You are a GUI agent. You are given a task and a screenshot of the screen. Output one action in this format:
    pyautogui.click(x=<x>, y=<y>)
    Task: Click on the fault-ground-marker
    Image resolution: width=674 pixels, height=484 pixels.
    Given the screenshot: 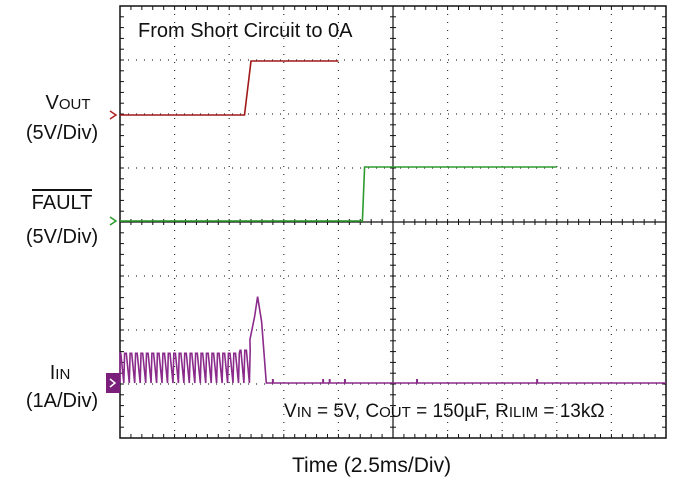 What is the action you would take?
    pyautogui.click(x=113, y=221)
    